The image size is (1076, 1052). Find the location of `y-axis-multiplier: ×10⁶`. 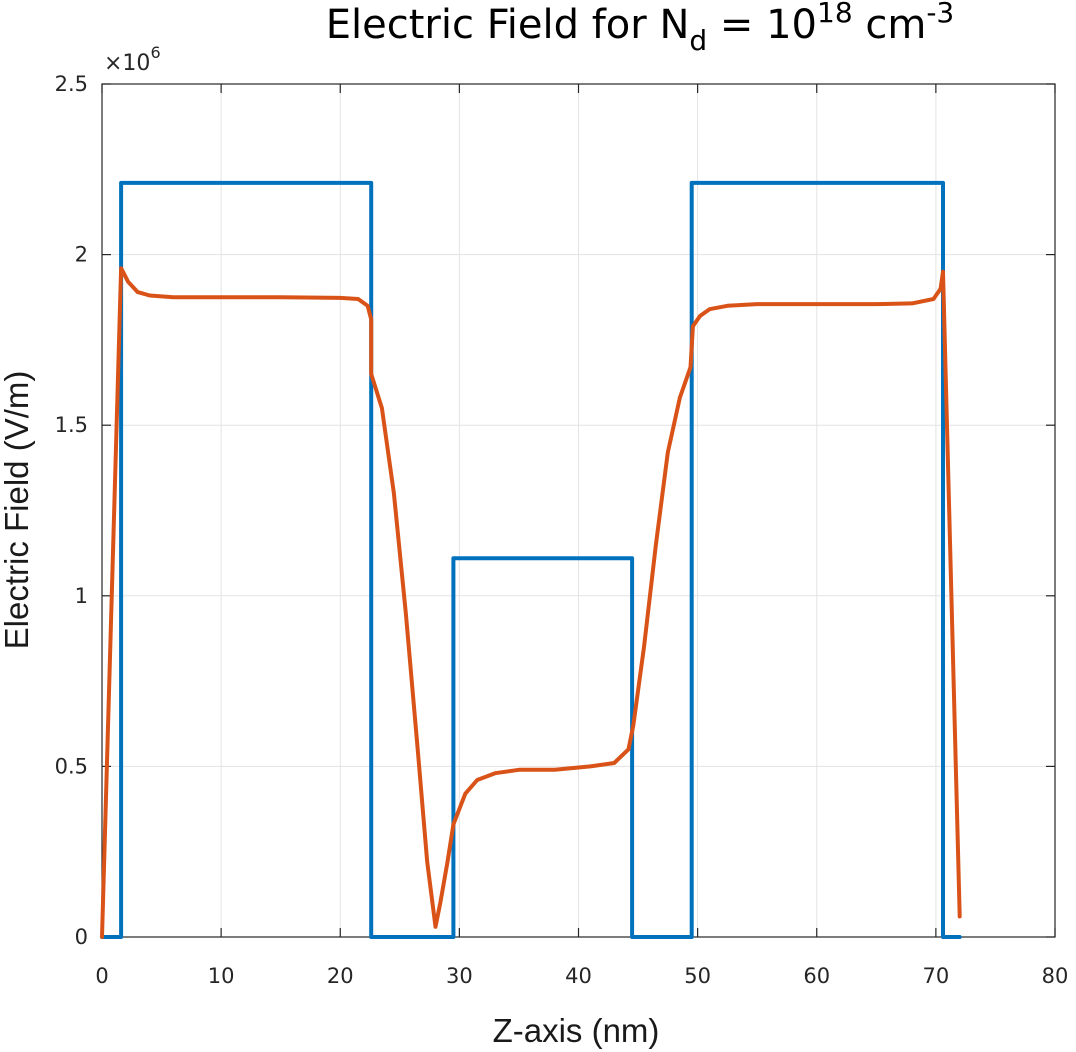

y-axis-multiplier: ×10⁶ is located at coordinates (132, 59).